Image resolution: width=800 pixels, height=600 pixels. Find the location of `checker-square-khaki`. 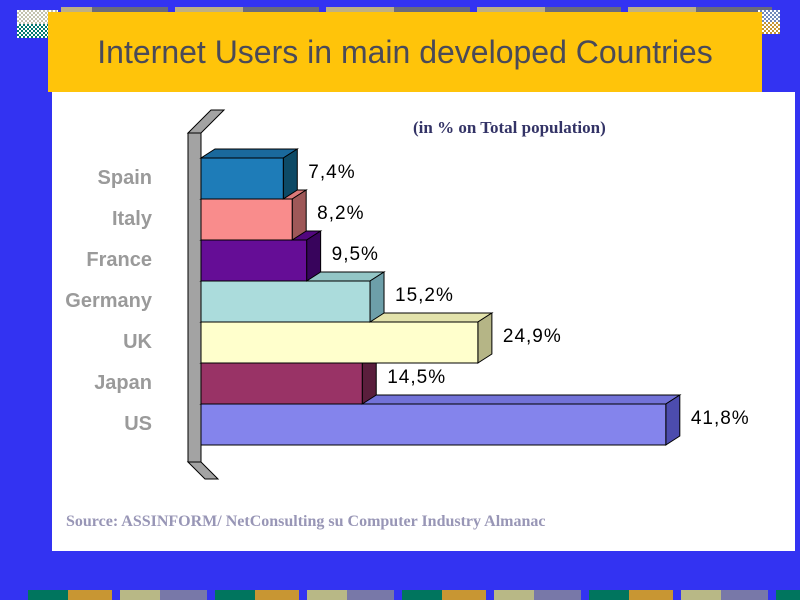

checker-square-khaki is located at coordinates (37, 17).